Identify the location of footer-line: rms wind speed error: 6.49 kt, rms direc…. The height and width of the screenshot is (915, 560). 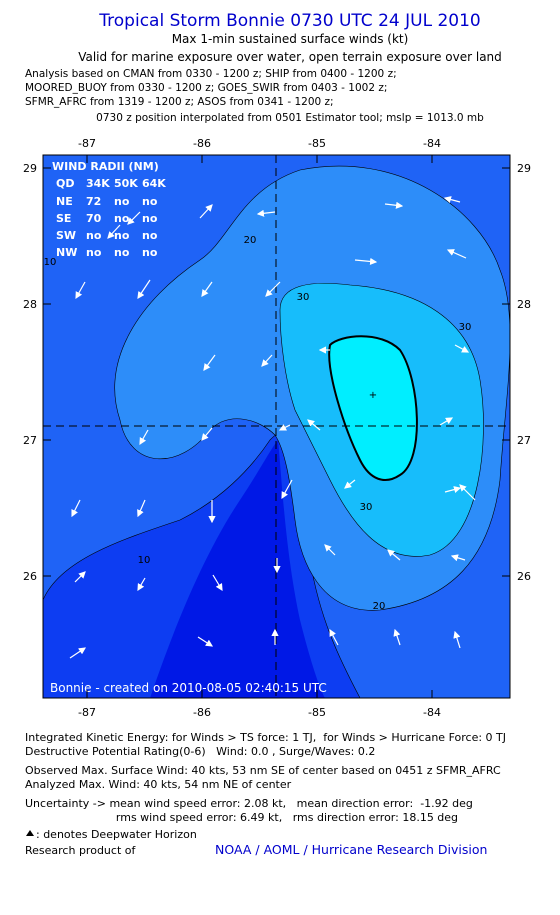
(241, 817).